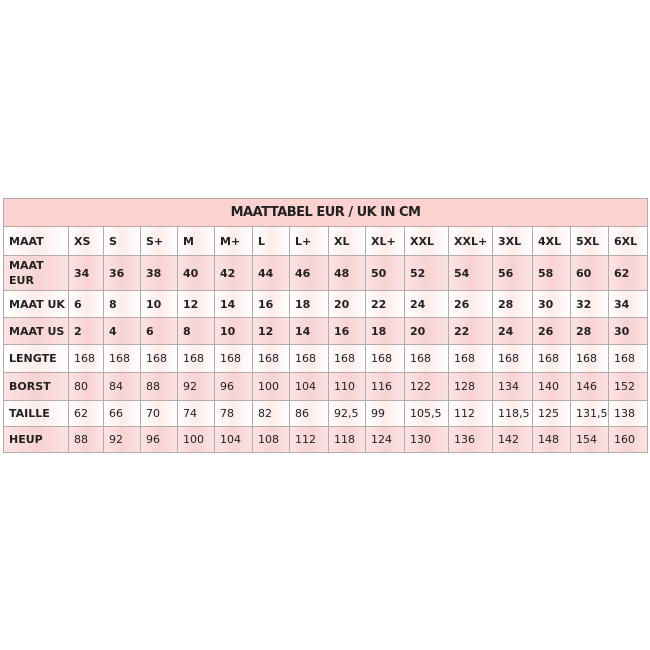 The image size is (650, 650). Describe the element at coordinates (309, 241) in the screenshot. I see `size-header-cell: L+` at that location.